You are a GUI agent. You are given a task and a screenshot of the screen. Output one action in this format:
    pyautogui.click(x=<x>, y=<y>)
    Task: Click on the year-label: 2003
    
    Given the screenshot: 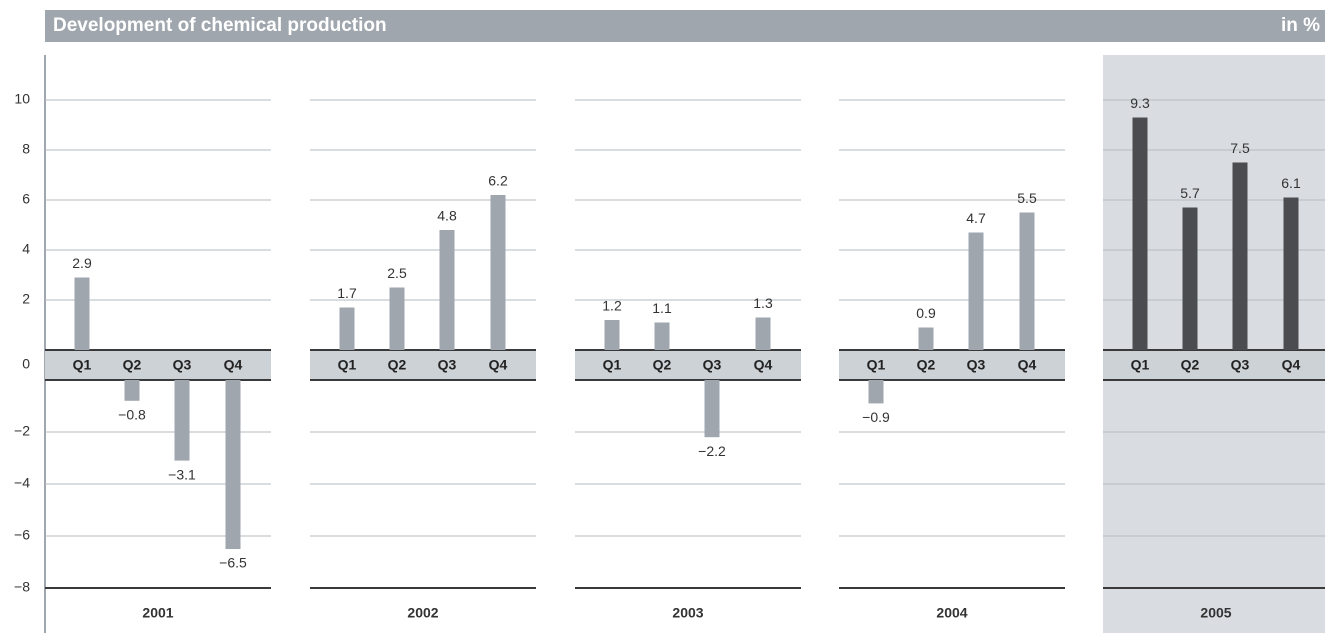 What is the action you would take?
    pyautogui.click(x=687, y=613)
    